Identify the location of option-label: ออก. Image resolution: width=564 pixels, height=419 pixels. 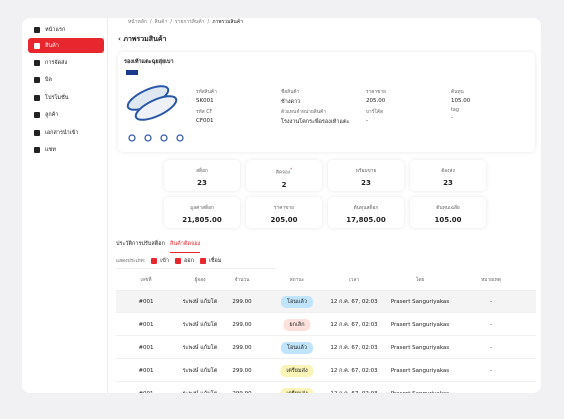
(189, 261).